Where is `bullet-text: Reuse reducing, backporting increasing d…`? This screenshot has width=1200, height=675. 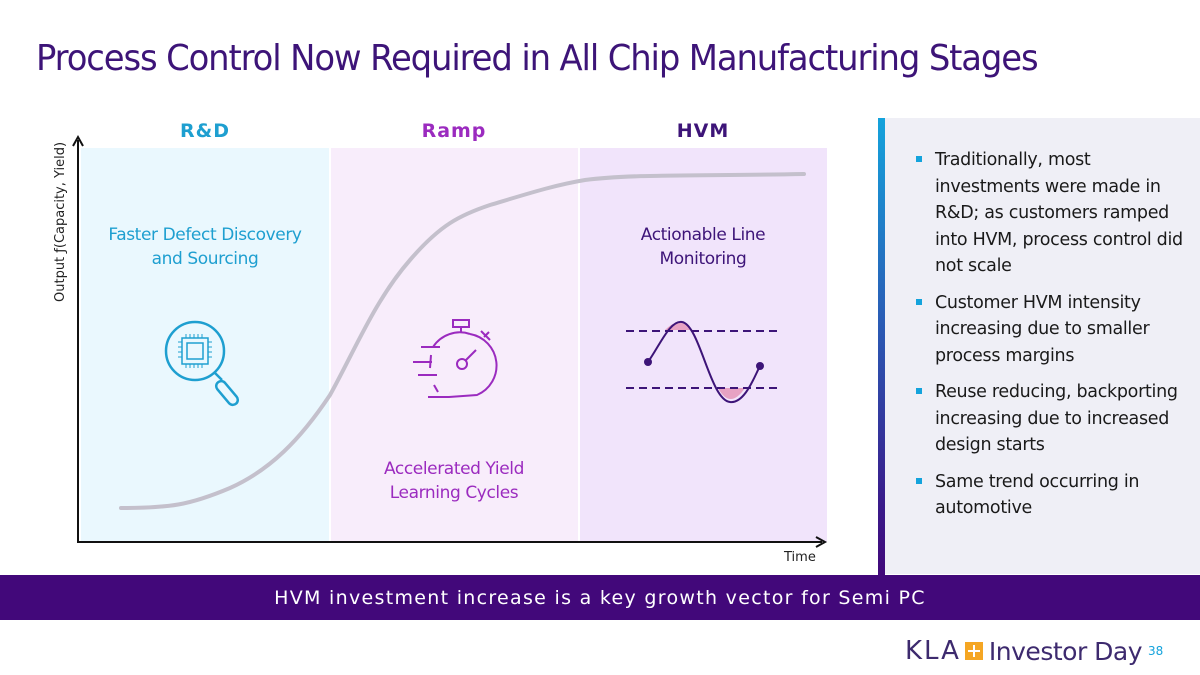 bullet-text: Reuse reducing, backporting increasing d… is located at coordinates (1056, 418).